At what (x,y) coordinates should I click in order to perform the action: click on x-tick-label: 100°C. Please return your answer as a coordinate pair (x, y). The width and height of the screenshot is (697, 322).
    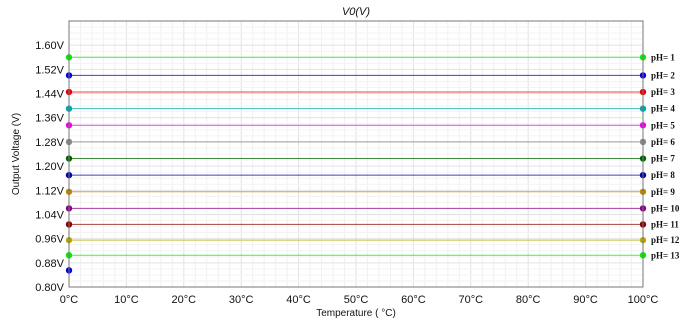
    Looking at the image, I should click on (643, 300).